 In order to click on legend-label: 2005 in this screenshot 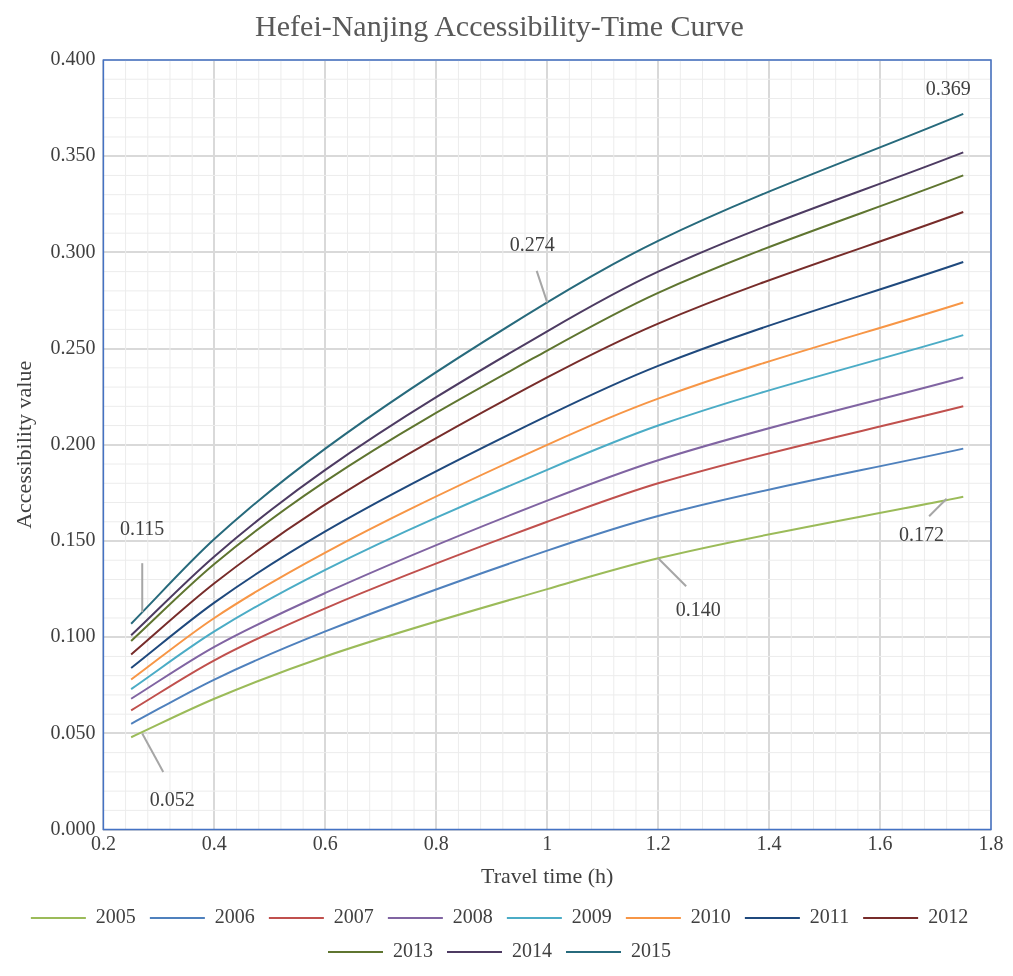, I will do `click(115, 916)`.